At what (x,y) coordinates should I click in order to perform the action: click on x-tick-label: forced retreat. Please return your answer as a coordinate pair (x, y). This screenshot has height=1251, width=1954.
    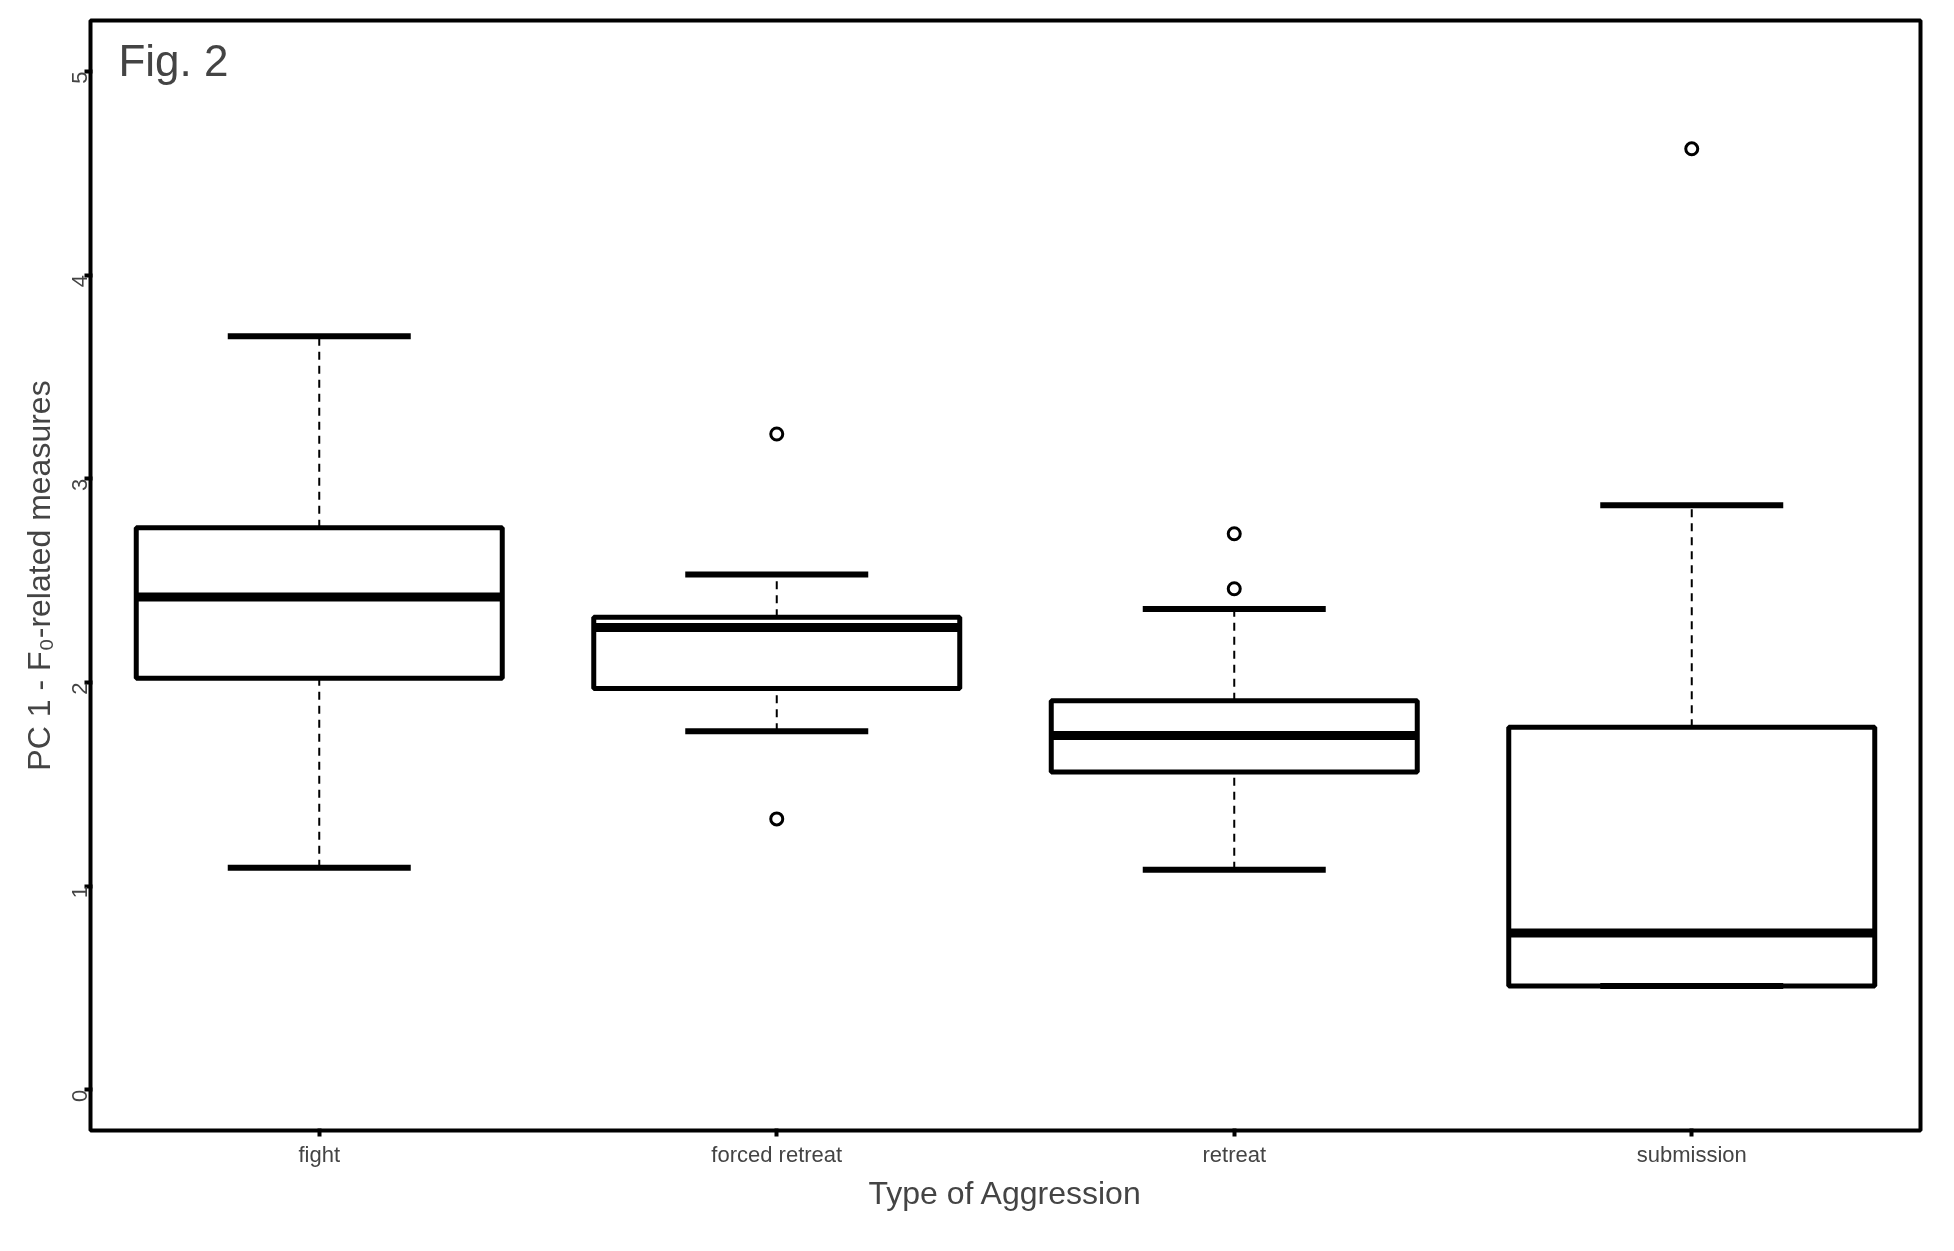
    Looking at the image, I should click on (777, 1154).